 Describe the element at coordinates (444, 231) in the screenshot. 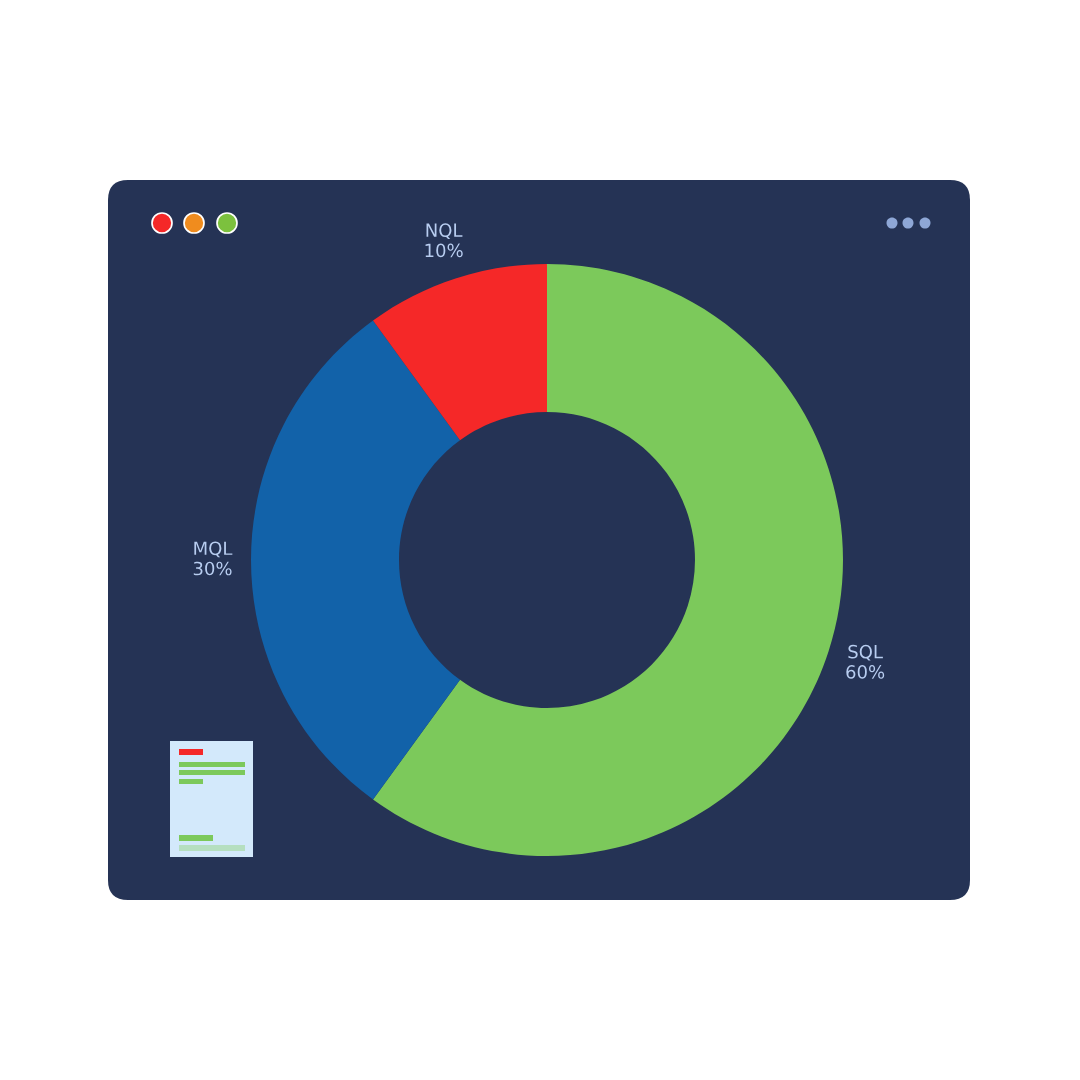

I see `slice-label: NQL` at that location.